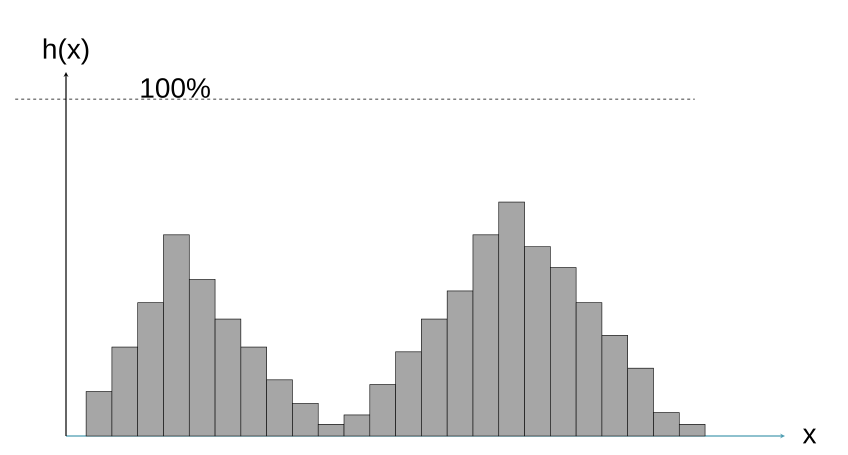 Image resolution: width=848 pixels, height=455 pixels. Describe the element at coordinates (175, 88) in the screenshot. I see `text: 100%` at that location.